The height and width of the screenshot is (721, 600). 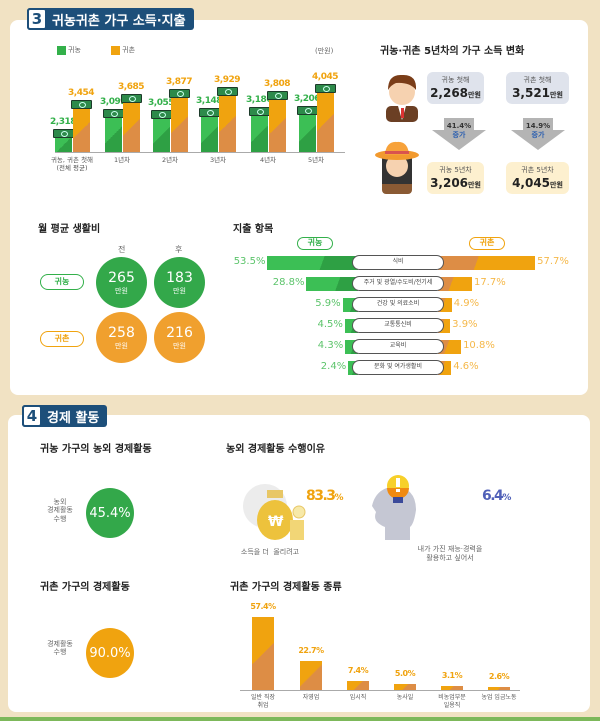 I want to click on rural-expense-pct: 57.7%, so click(x=553, y=261).